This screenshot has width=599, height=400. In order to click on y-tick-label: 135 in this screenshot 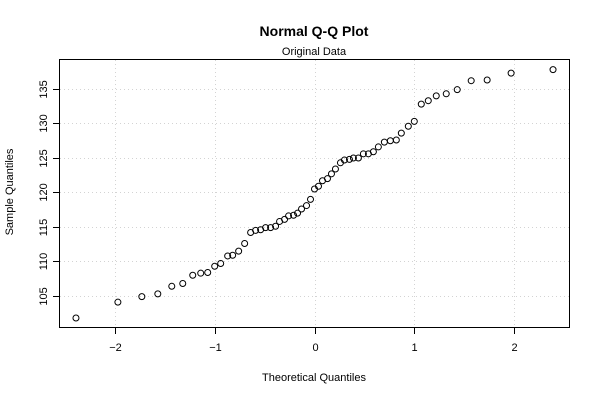, I will do `click(44, 89)`.